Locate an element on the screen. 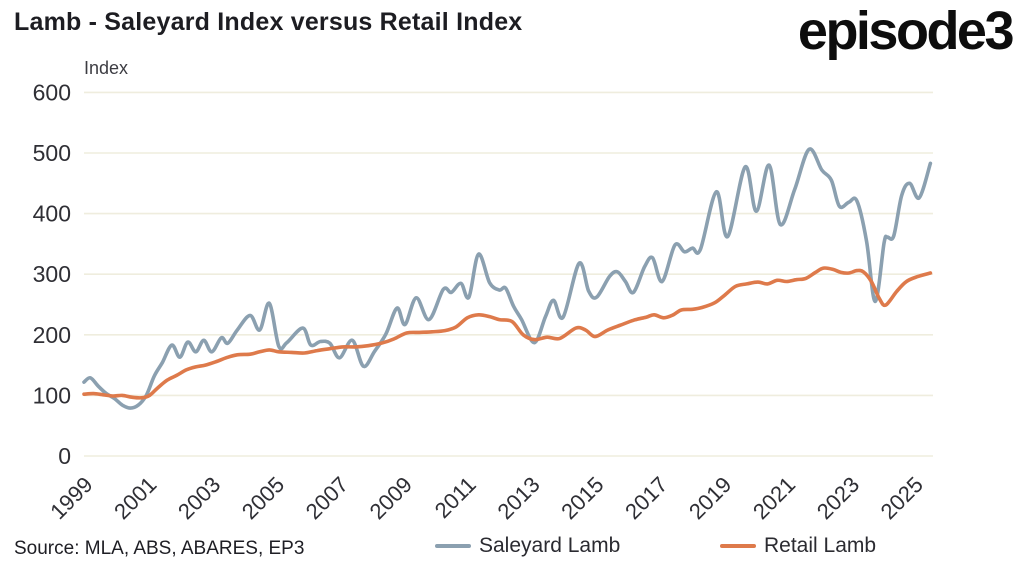  legend-item-retail: Retail Lamb is located at coordinates (798, 546).